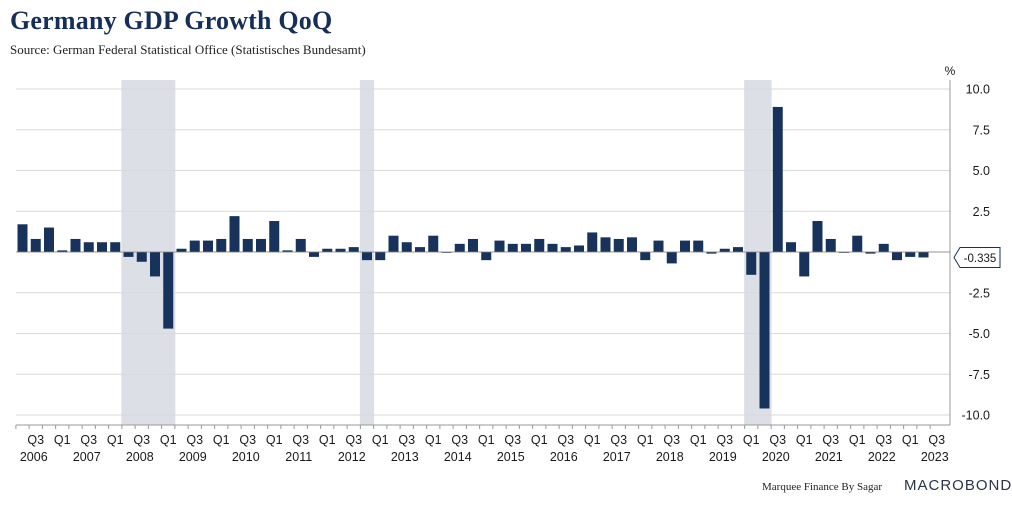 The width and height of the screenshot is (1012, 506). I want to click on x-year-label: 2011, so click(298, 457).